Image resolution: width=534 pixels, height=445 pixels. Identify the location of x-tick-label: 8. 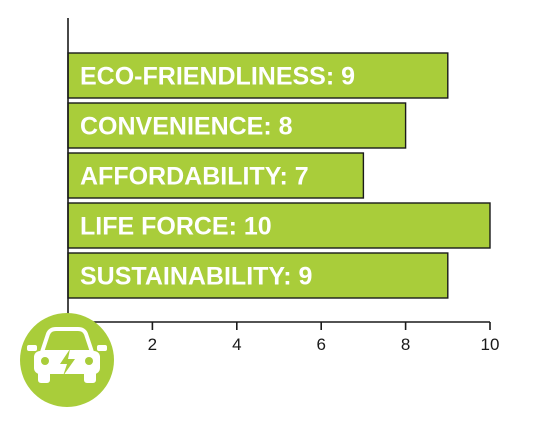
(405, 344).